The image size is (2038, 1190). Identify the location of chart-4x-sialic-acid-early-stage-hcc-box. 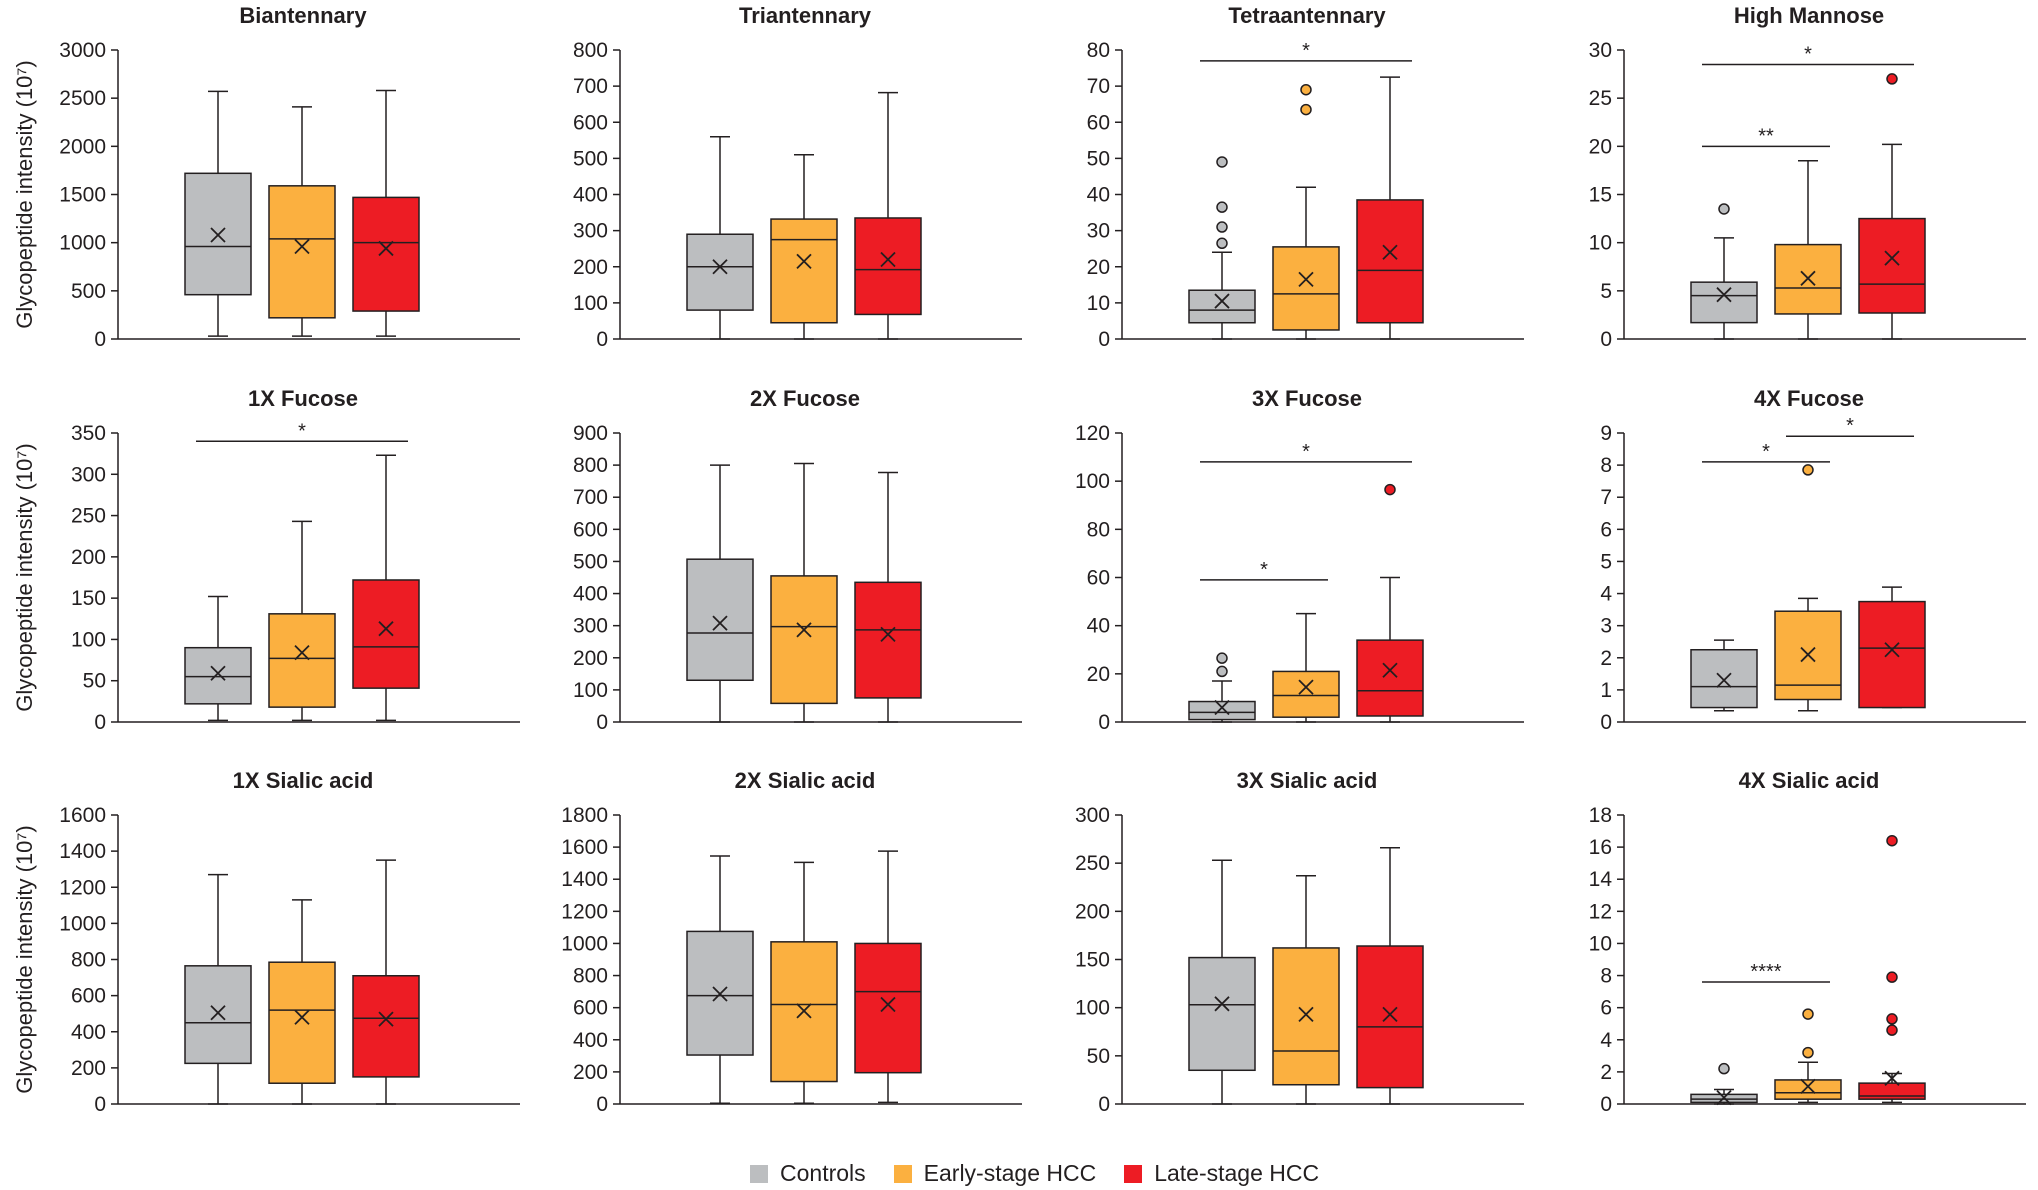
(1808, 1089).